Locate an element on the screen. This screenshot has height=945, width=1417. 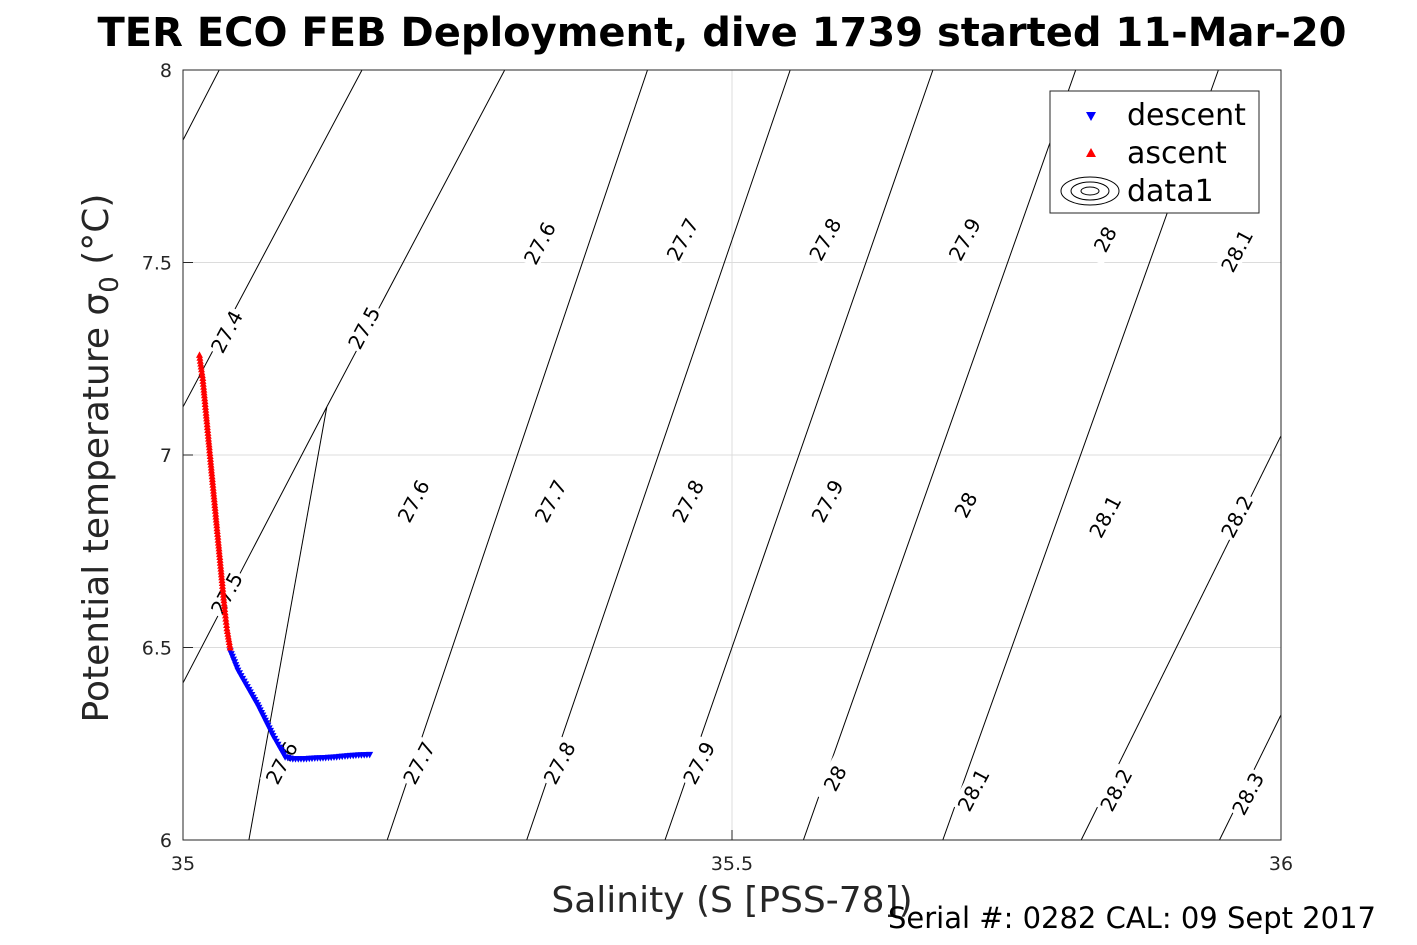
series-descent is located at coordinates (300, 705).